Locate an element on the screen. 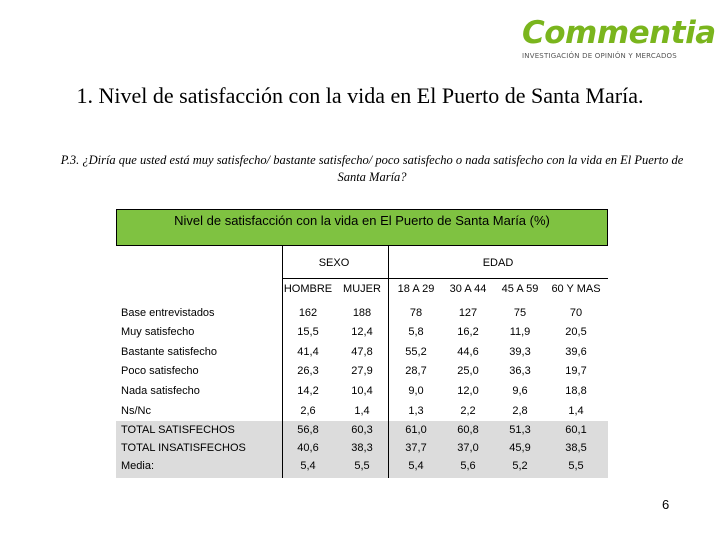 Image resolution: width=720 pixels, height=540 pixels. summary-rows-shading is located at coordinates (362, 449).